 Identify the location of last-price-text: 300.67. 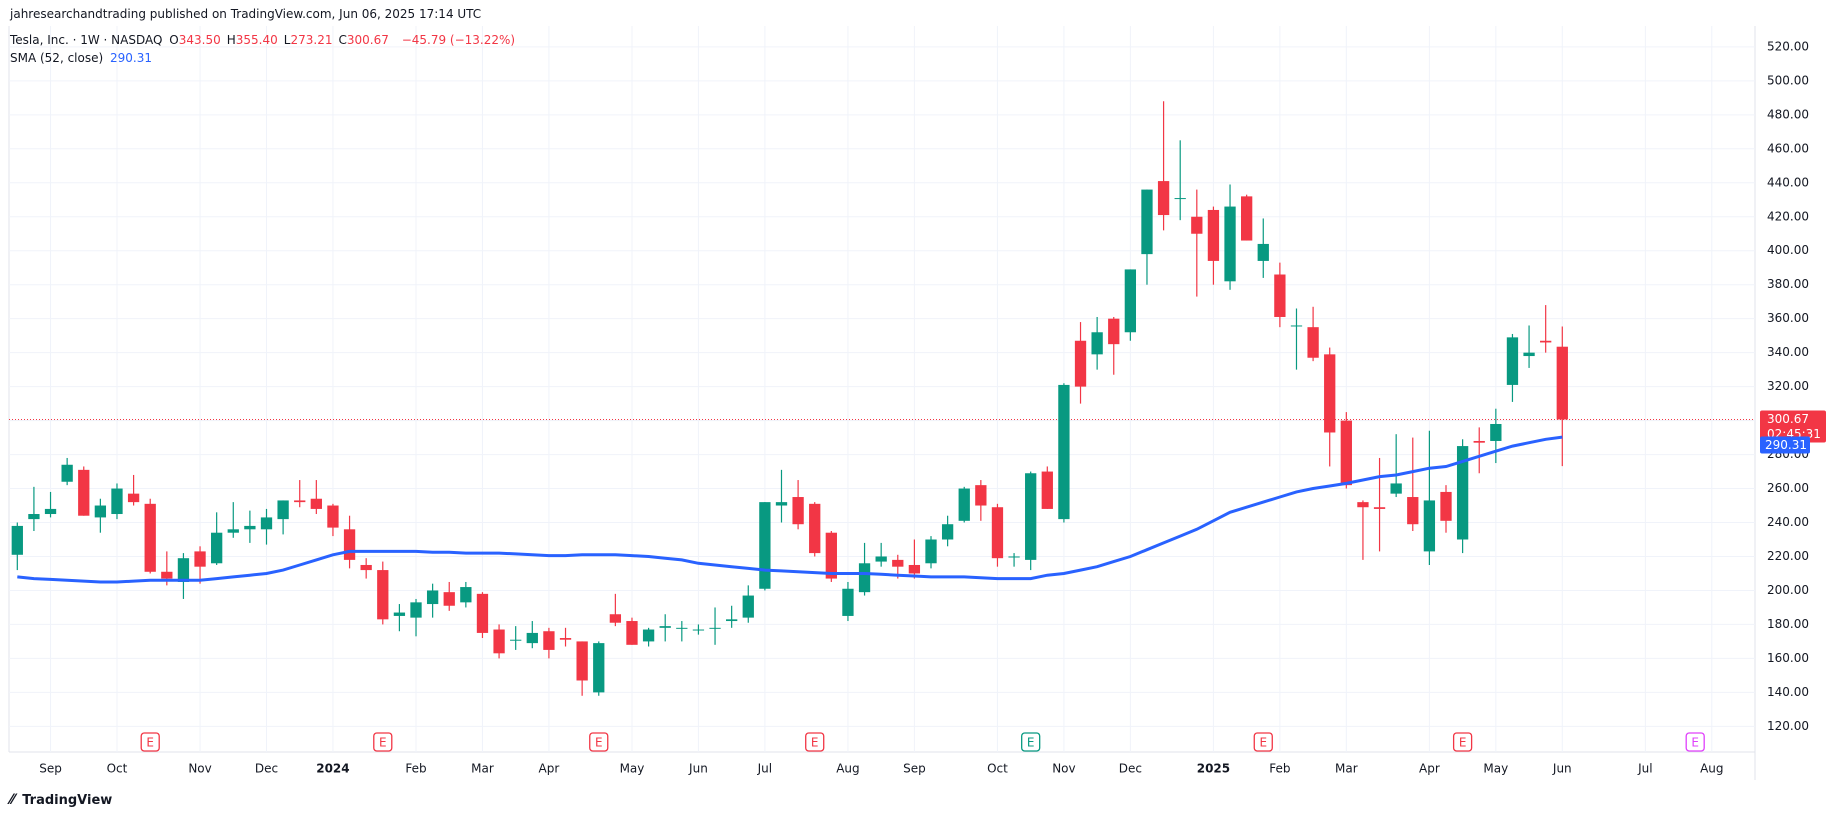
(1788, 419).